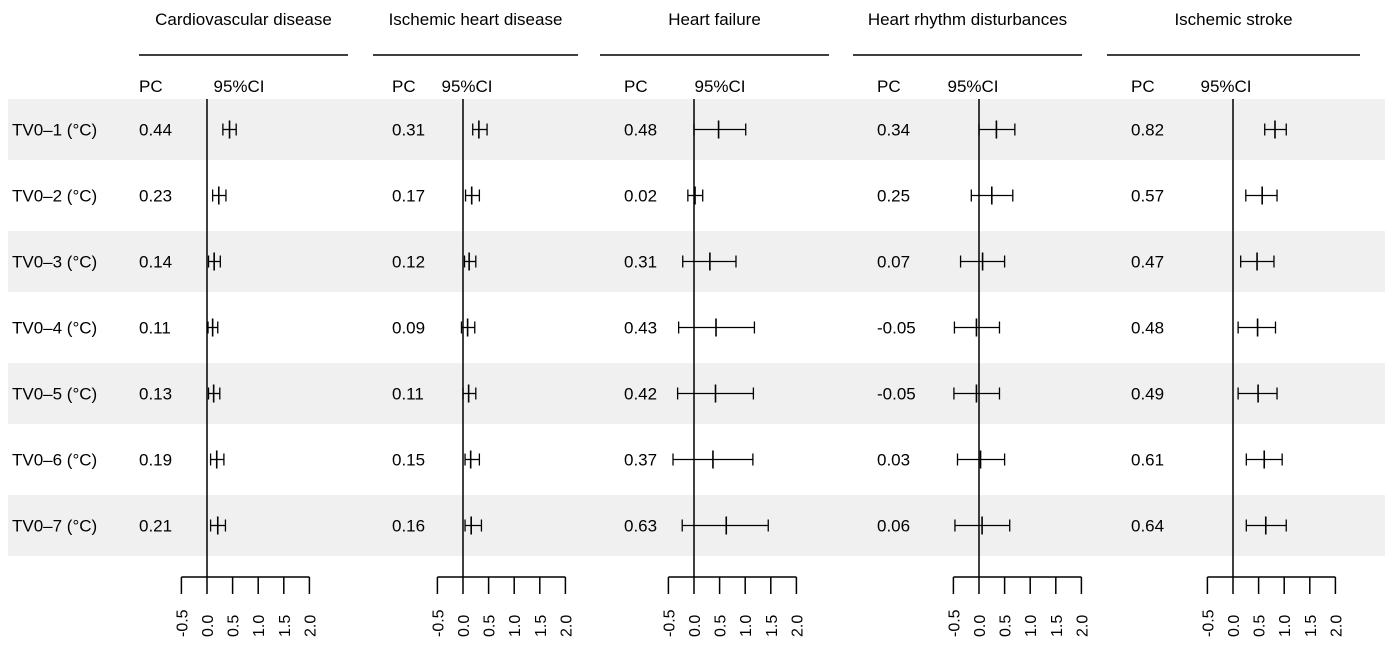 This screenshot has width=1385, height=647. Describe the element at coordinates (1233, 19) in the screenshot. I see `panel-title: Ischemic stroke` at that location.